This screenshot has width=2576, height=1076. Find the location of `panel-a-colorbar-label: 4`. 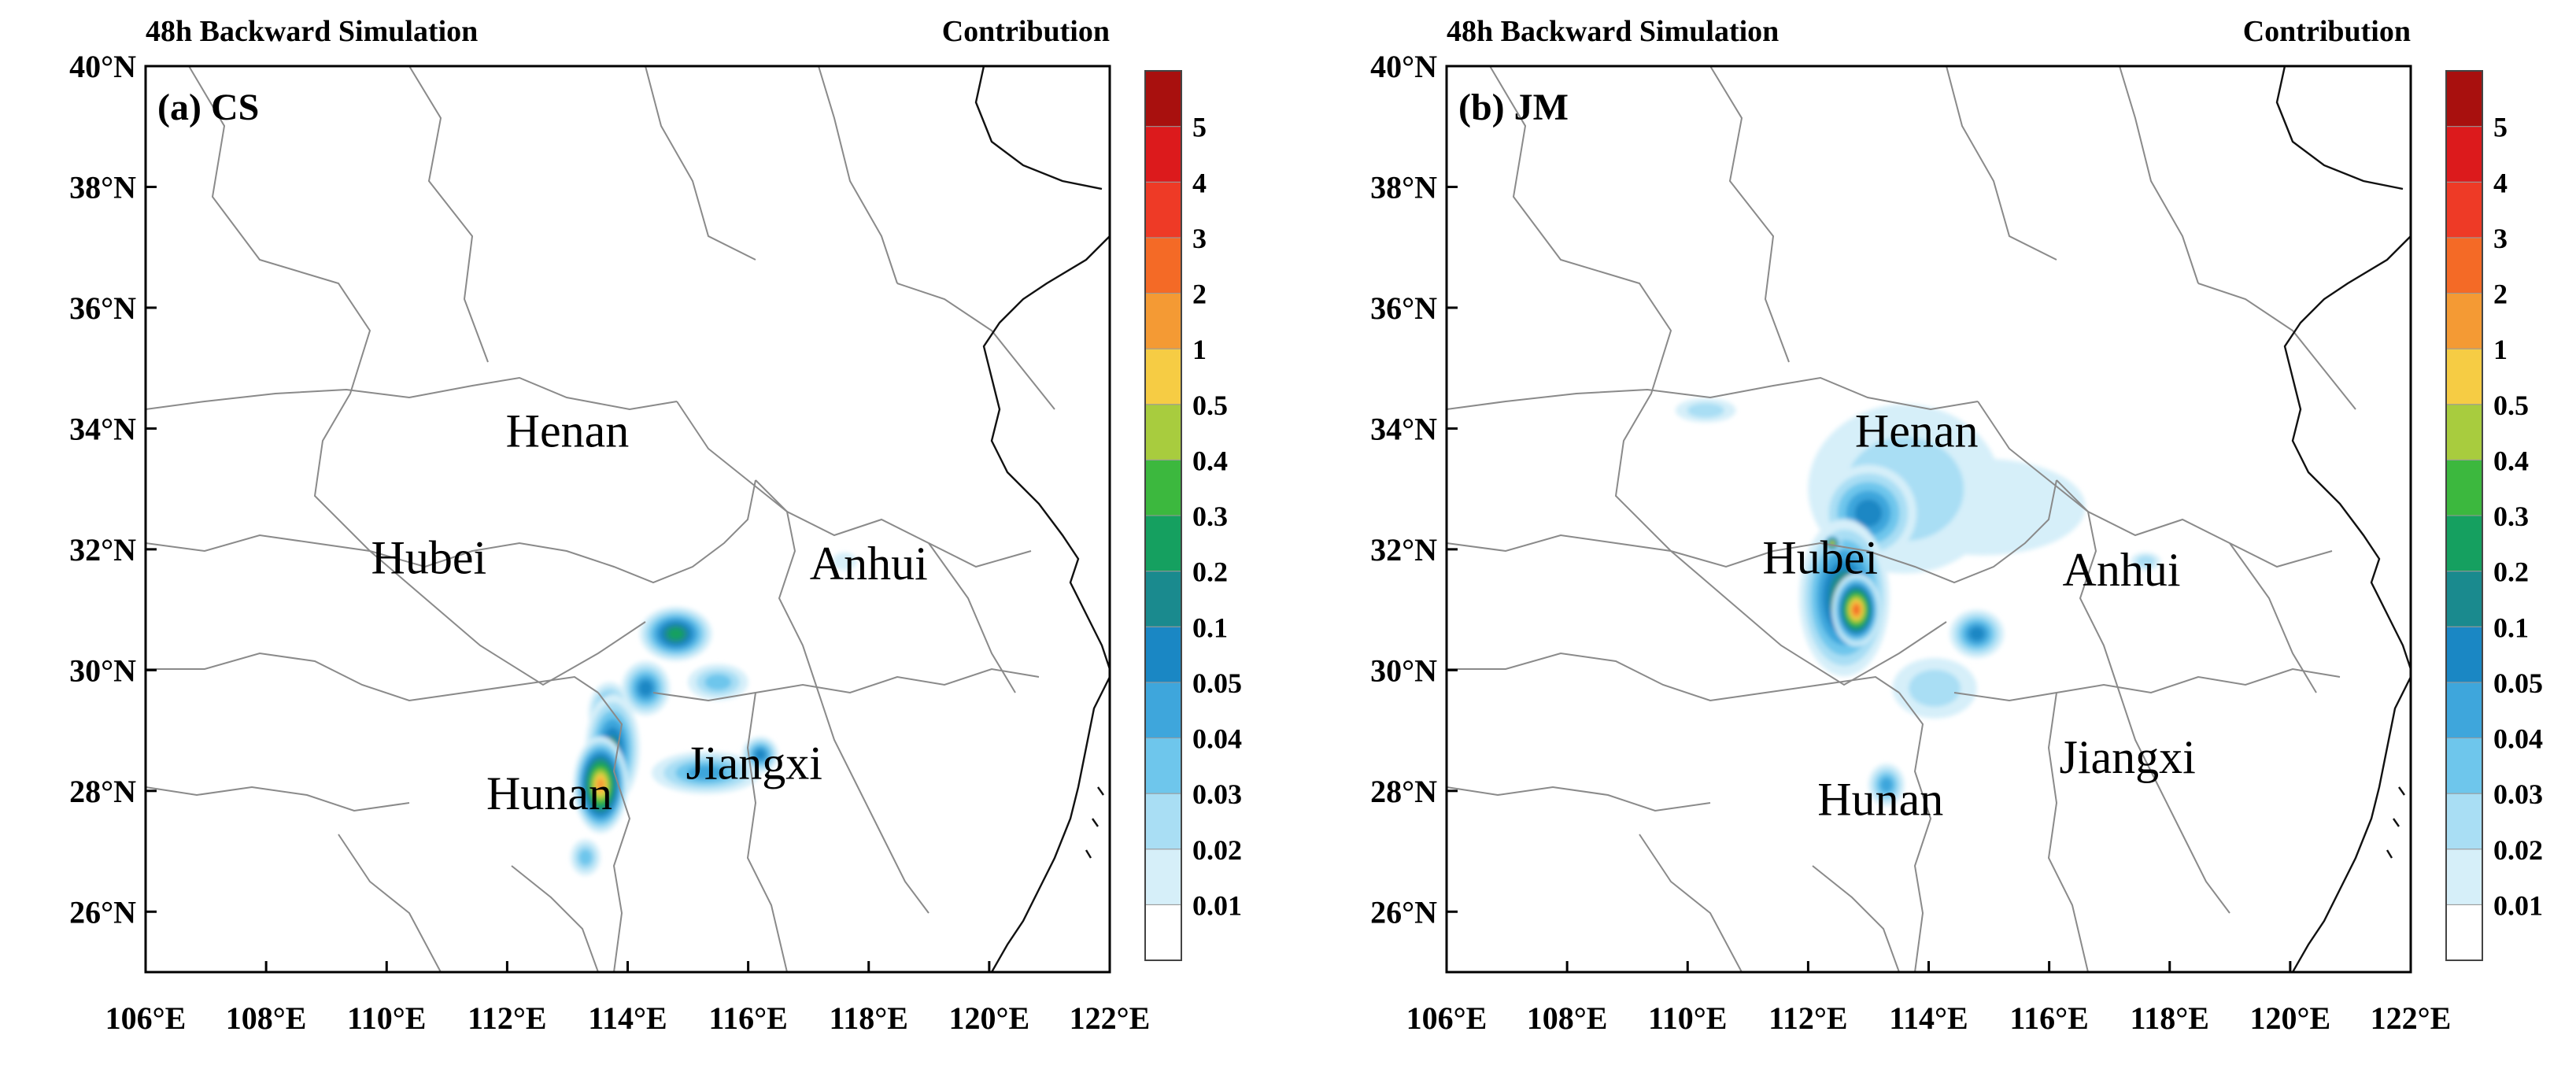

panel-a-colorbar-label: 4 is located at coordinates (1199, 182).